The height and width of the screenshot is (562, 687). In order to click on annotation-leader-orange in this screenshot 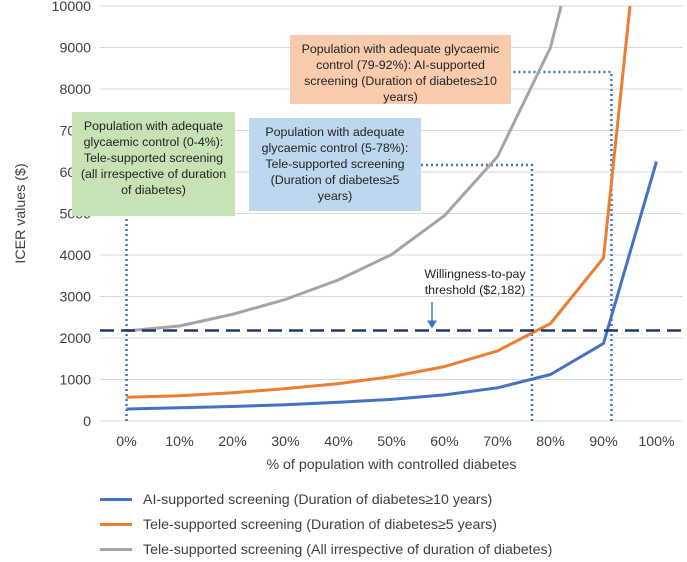, I will do `click(562, 245)`.